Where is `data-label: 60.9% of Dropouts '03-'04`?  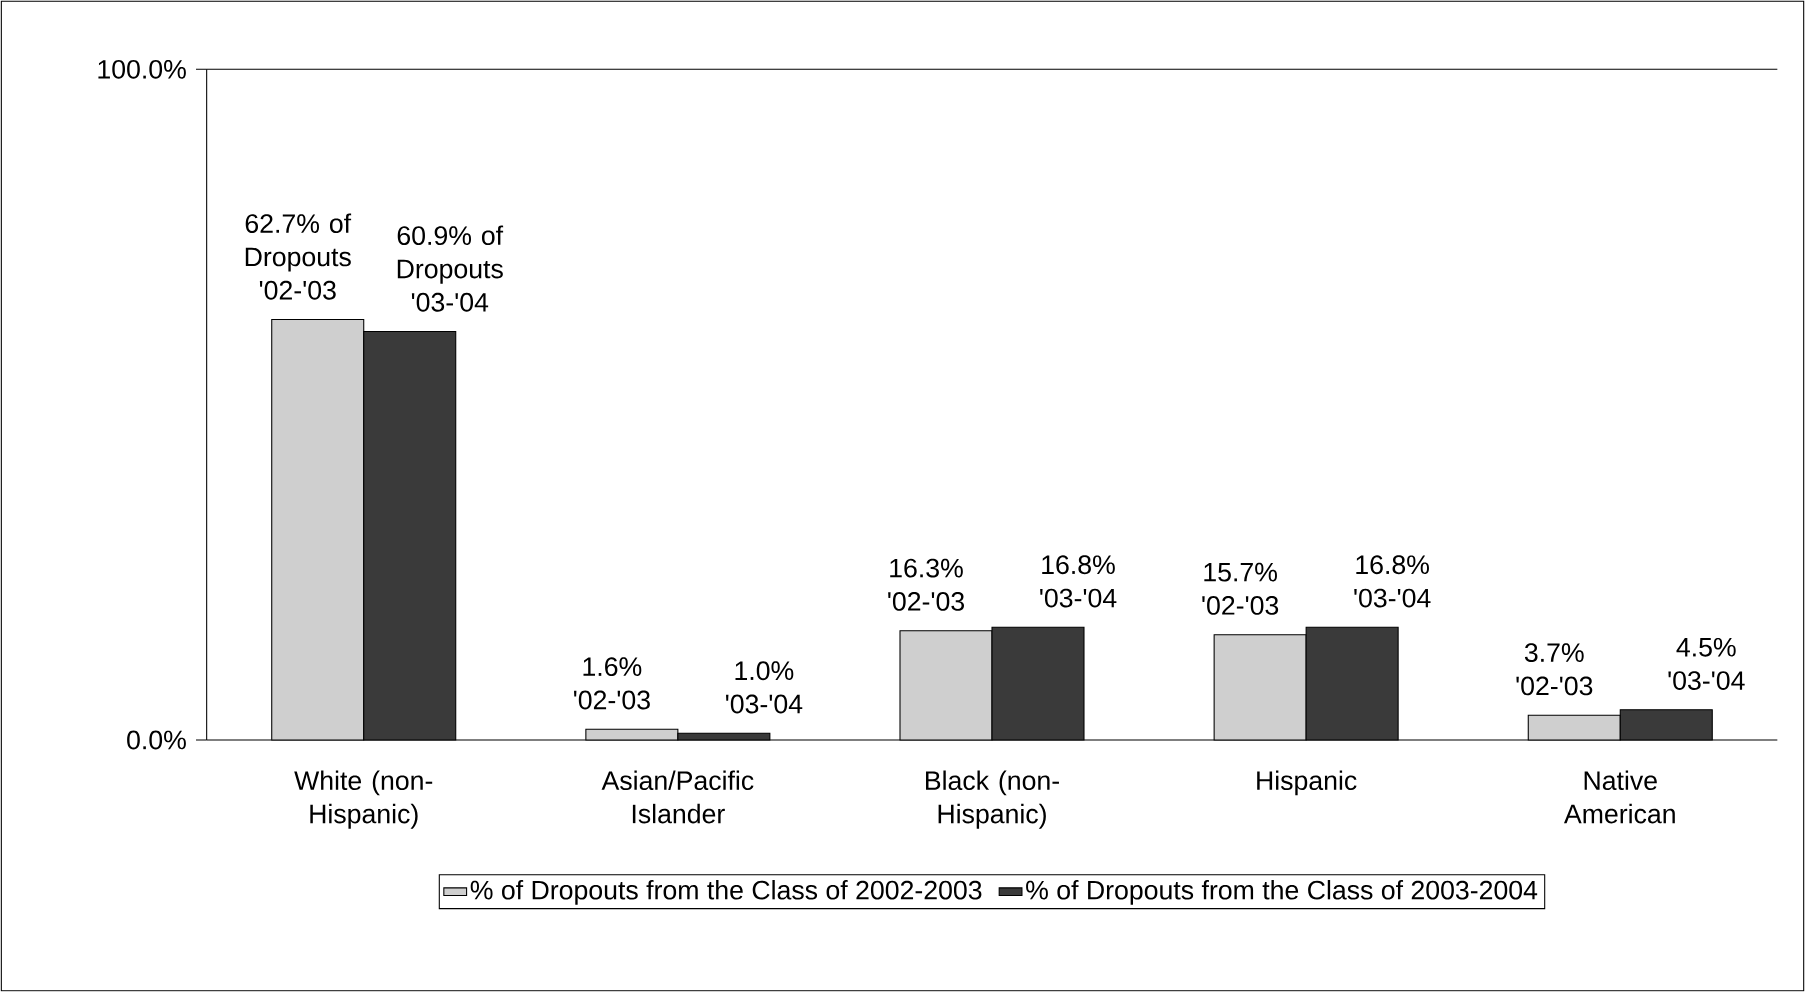 data-label: 60.9% of Dropouts '03-'04 is located at coordinates (450, 268).